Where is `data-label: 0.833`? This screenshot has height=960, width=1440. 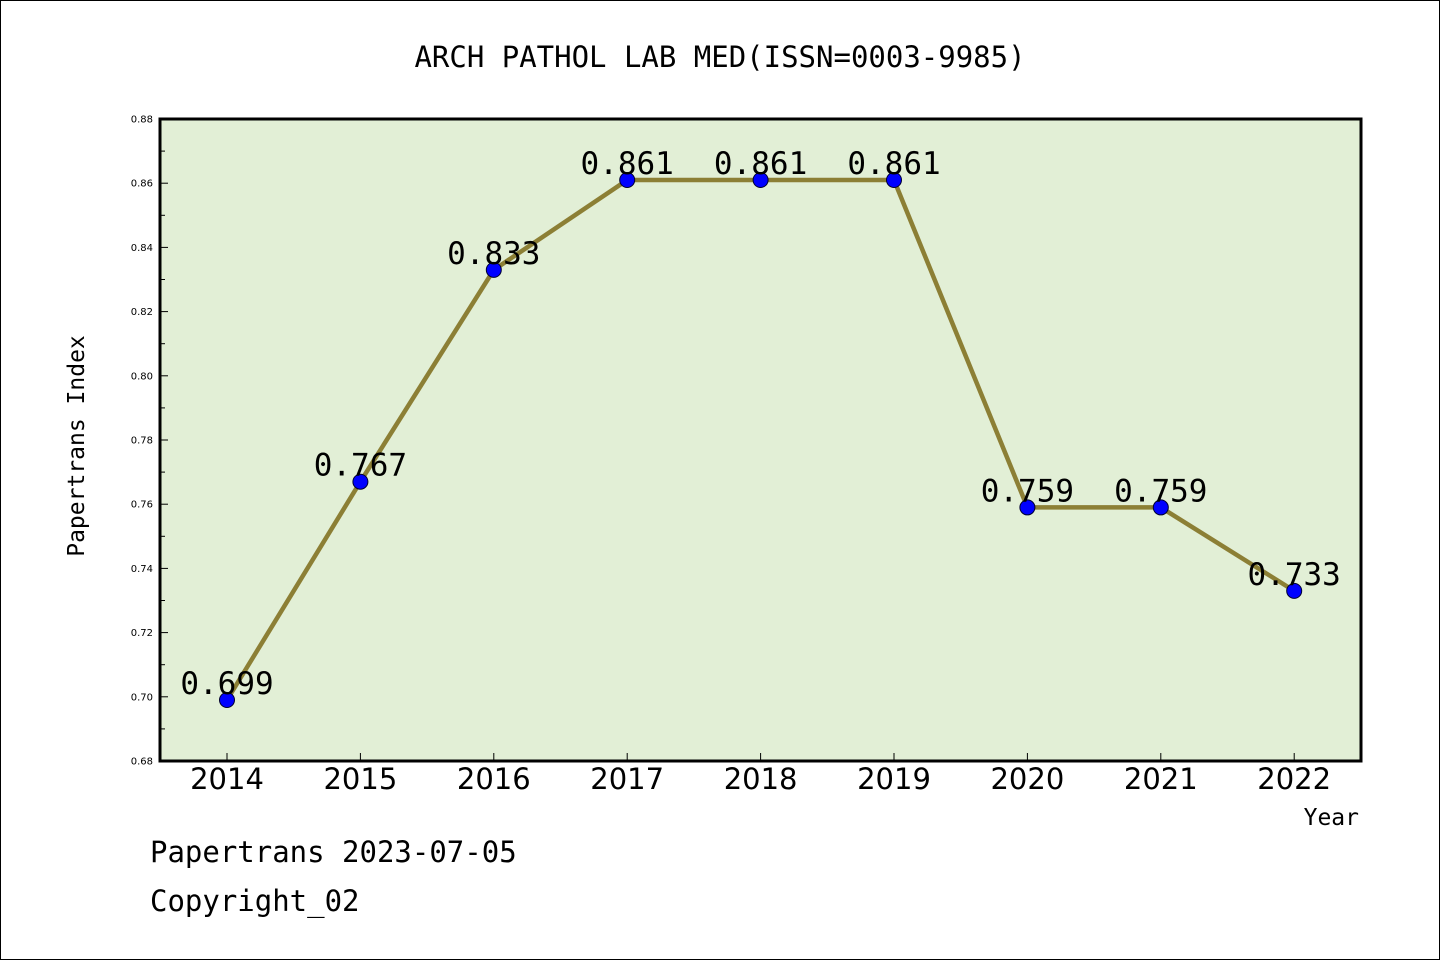 data-label: 0.833 is located at coordinates (493, 254).